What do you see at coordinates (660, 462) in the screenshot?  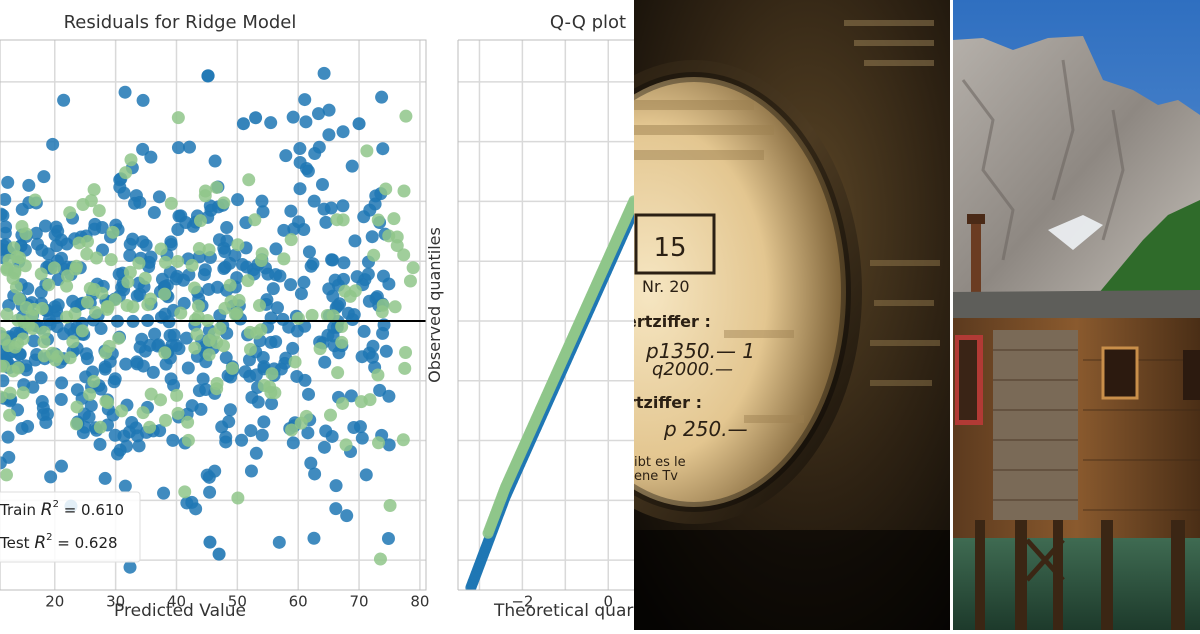 I see `svg-text: ibt es le` at bounding box center [660, 462].